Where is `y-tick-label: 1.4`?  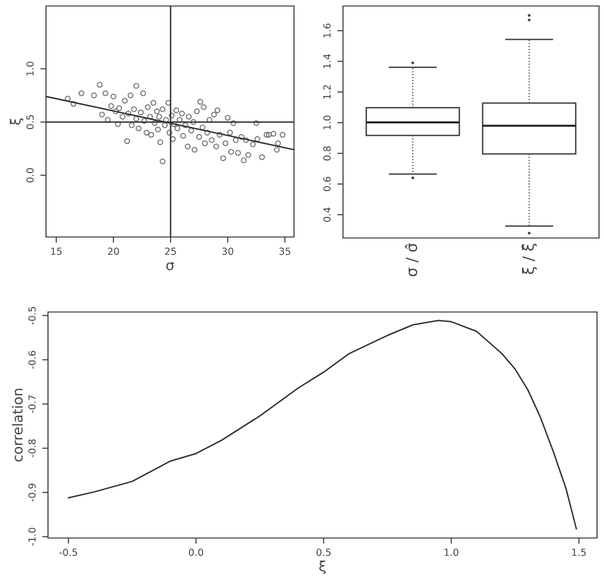
y-tick-label: 1.4 is located at coordinates (327, 61).